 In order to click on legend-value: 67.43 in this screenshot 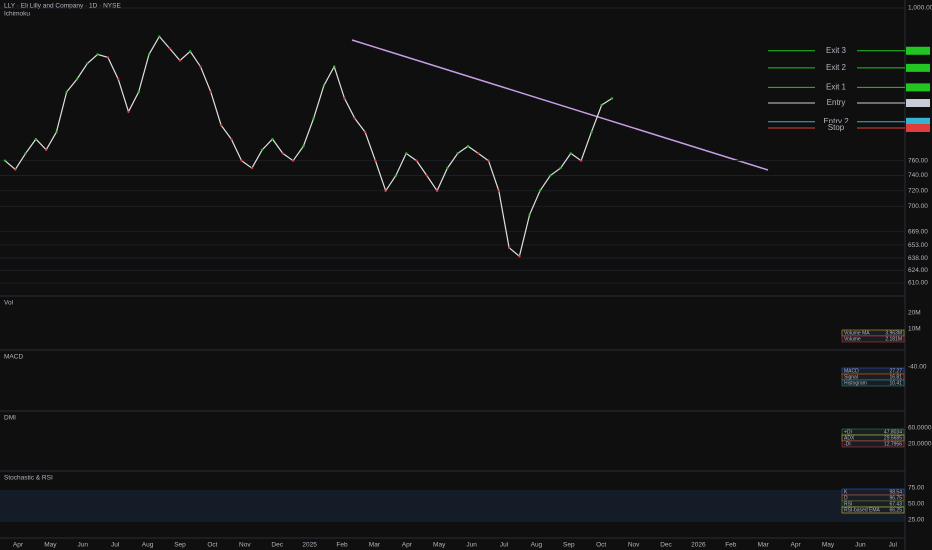, I will do `click(895, 504)`.